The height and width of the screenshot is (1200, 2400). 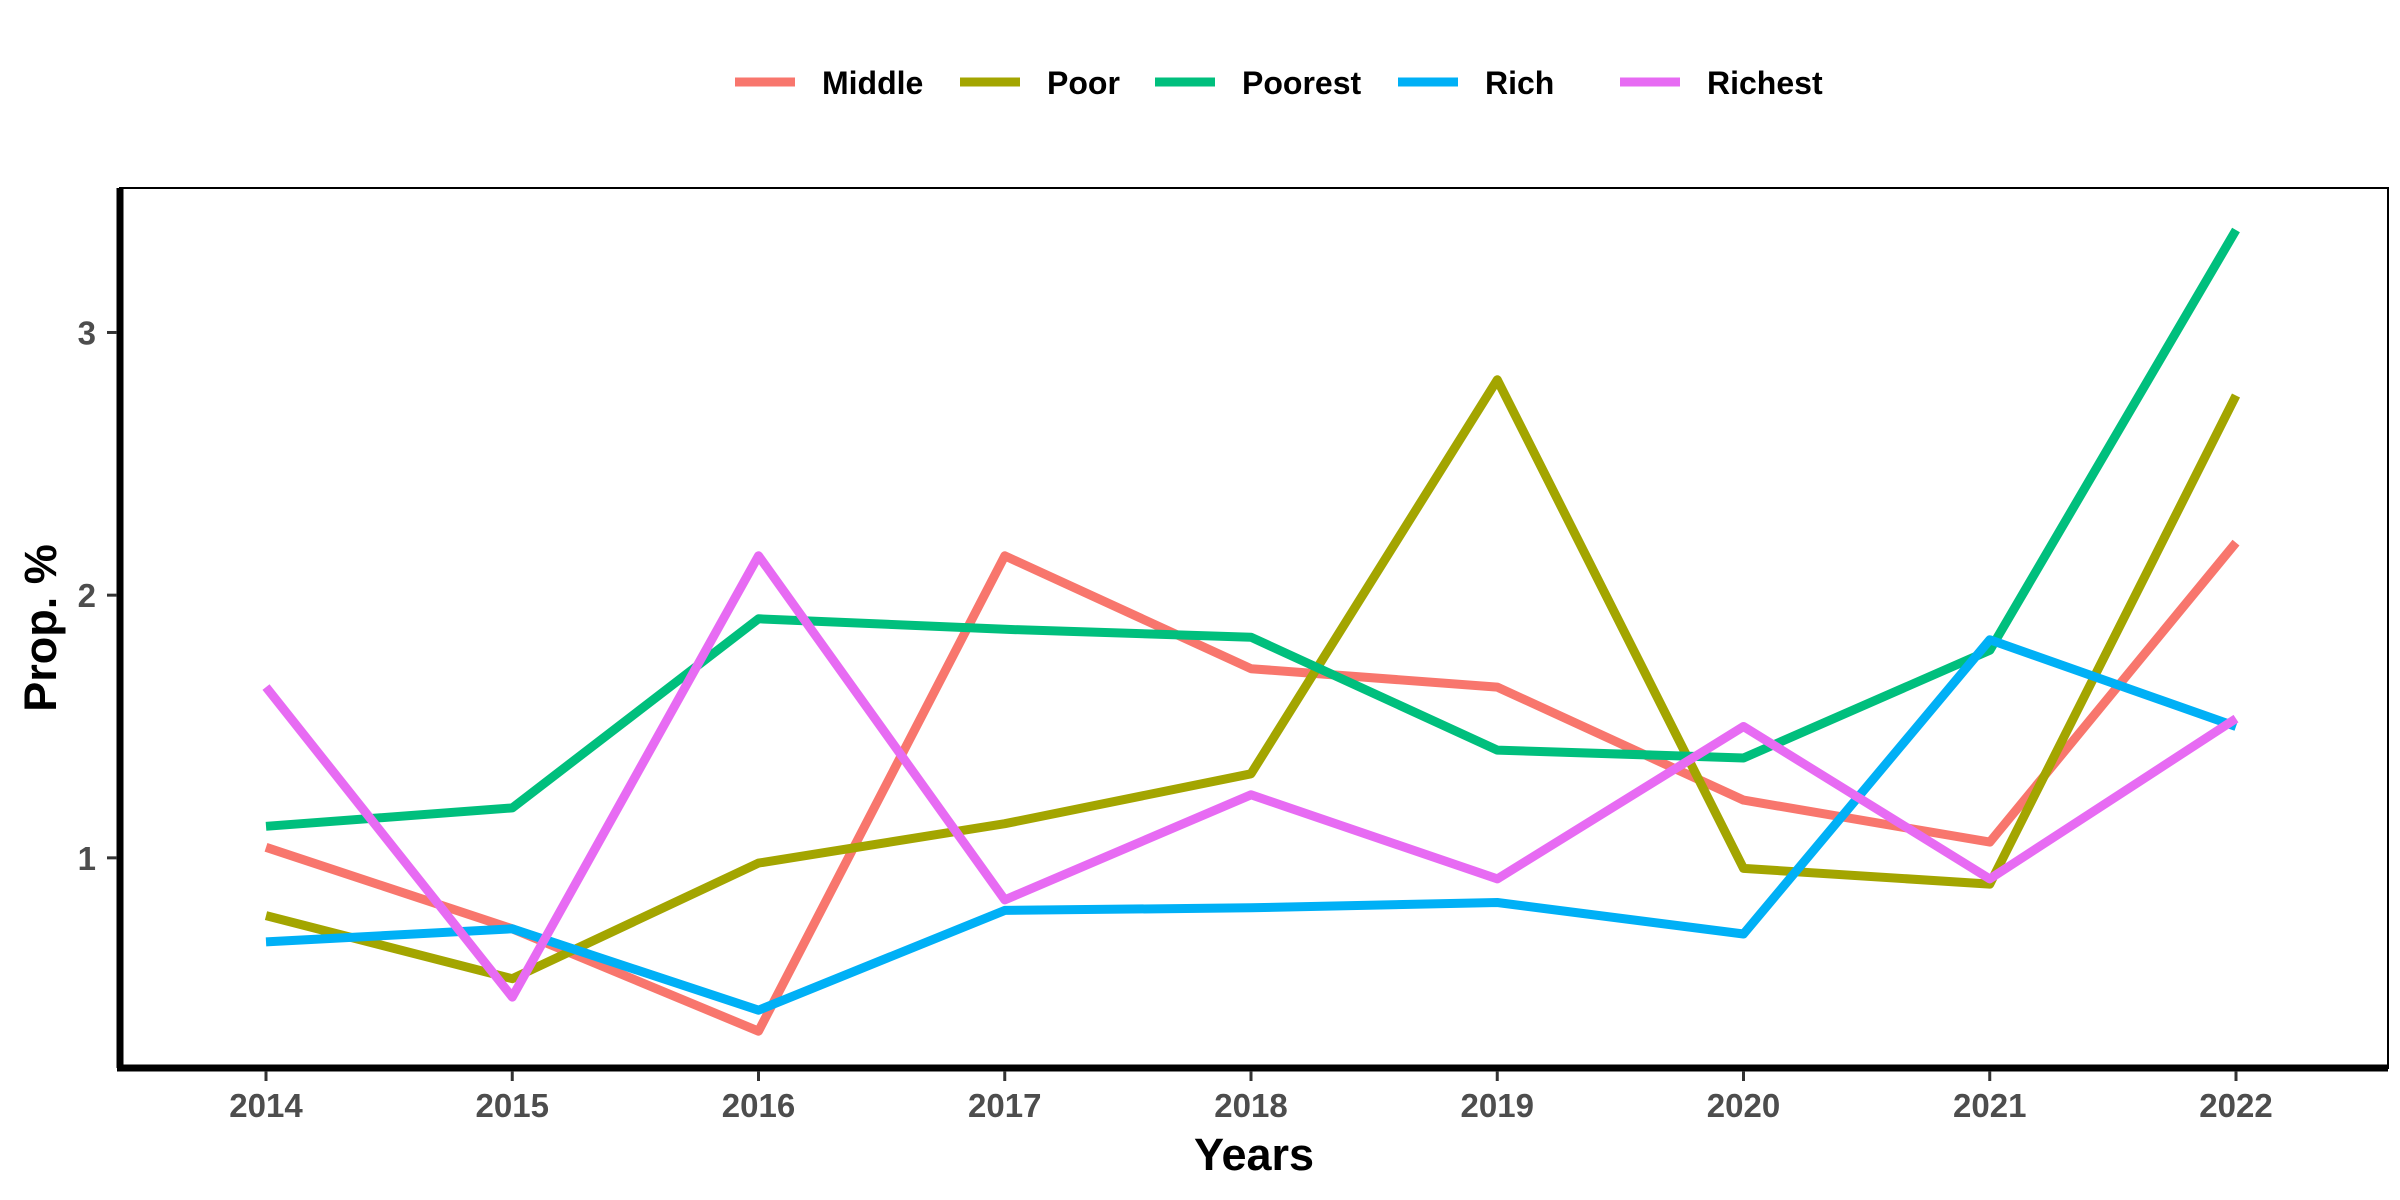 I want to click on y-tick-label: 2, so click(x=87, y=595).